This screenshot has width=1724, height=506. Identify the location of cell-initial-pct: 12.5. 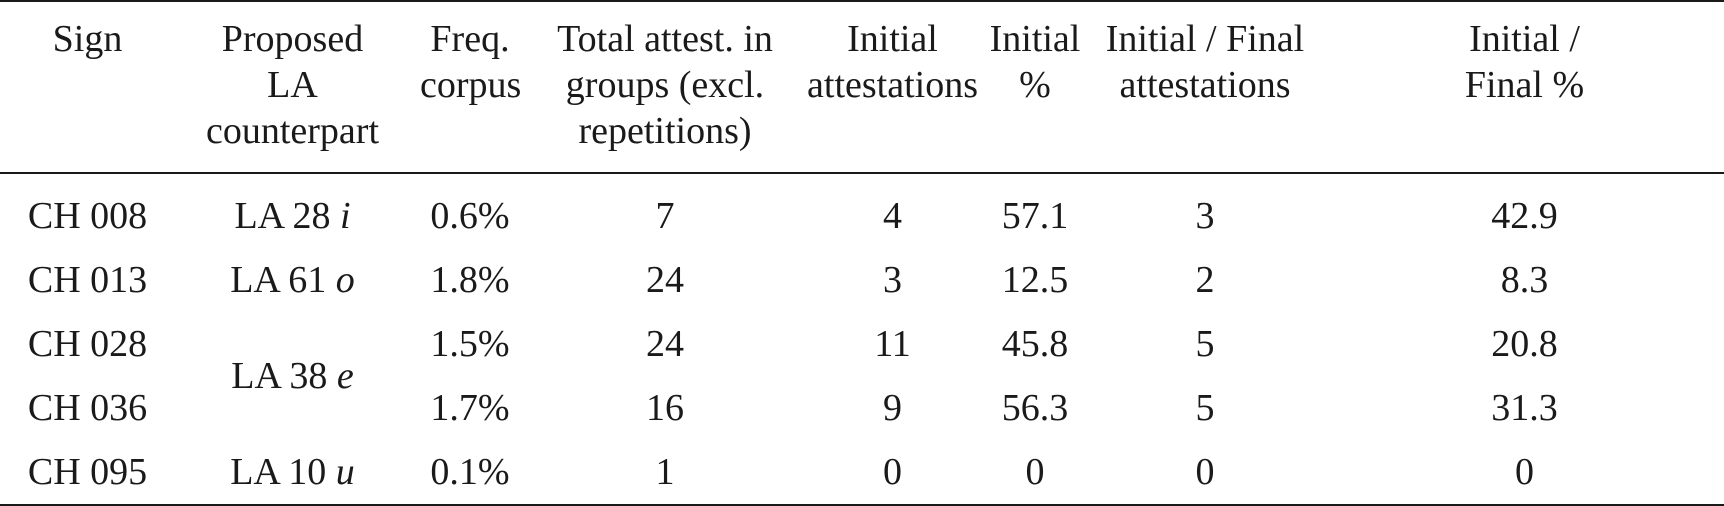
(1035, 280).